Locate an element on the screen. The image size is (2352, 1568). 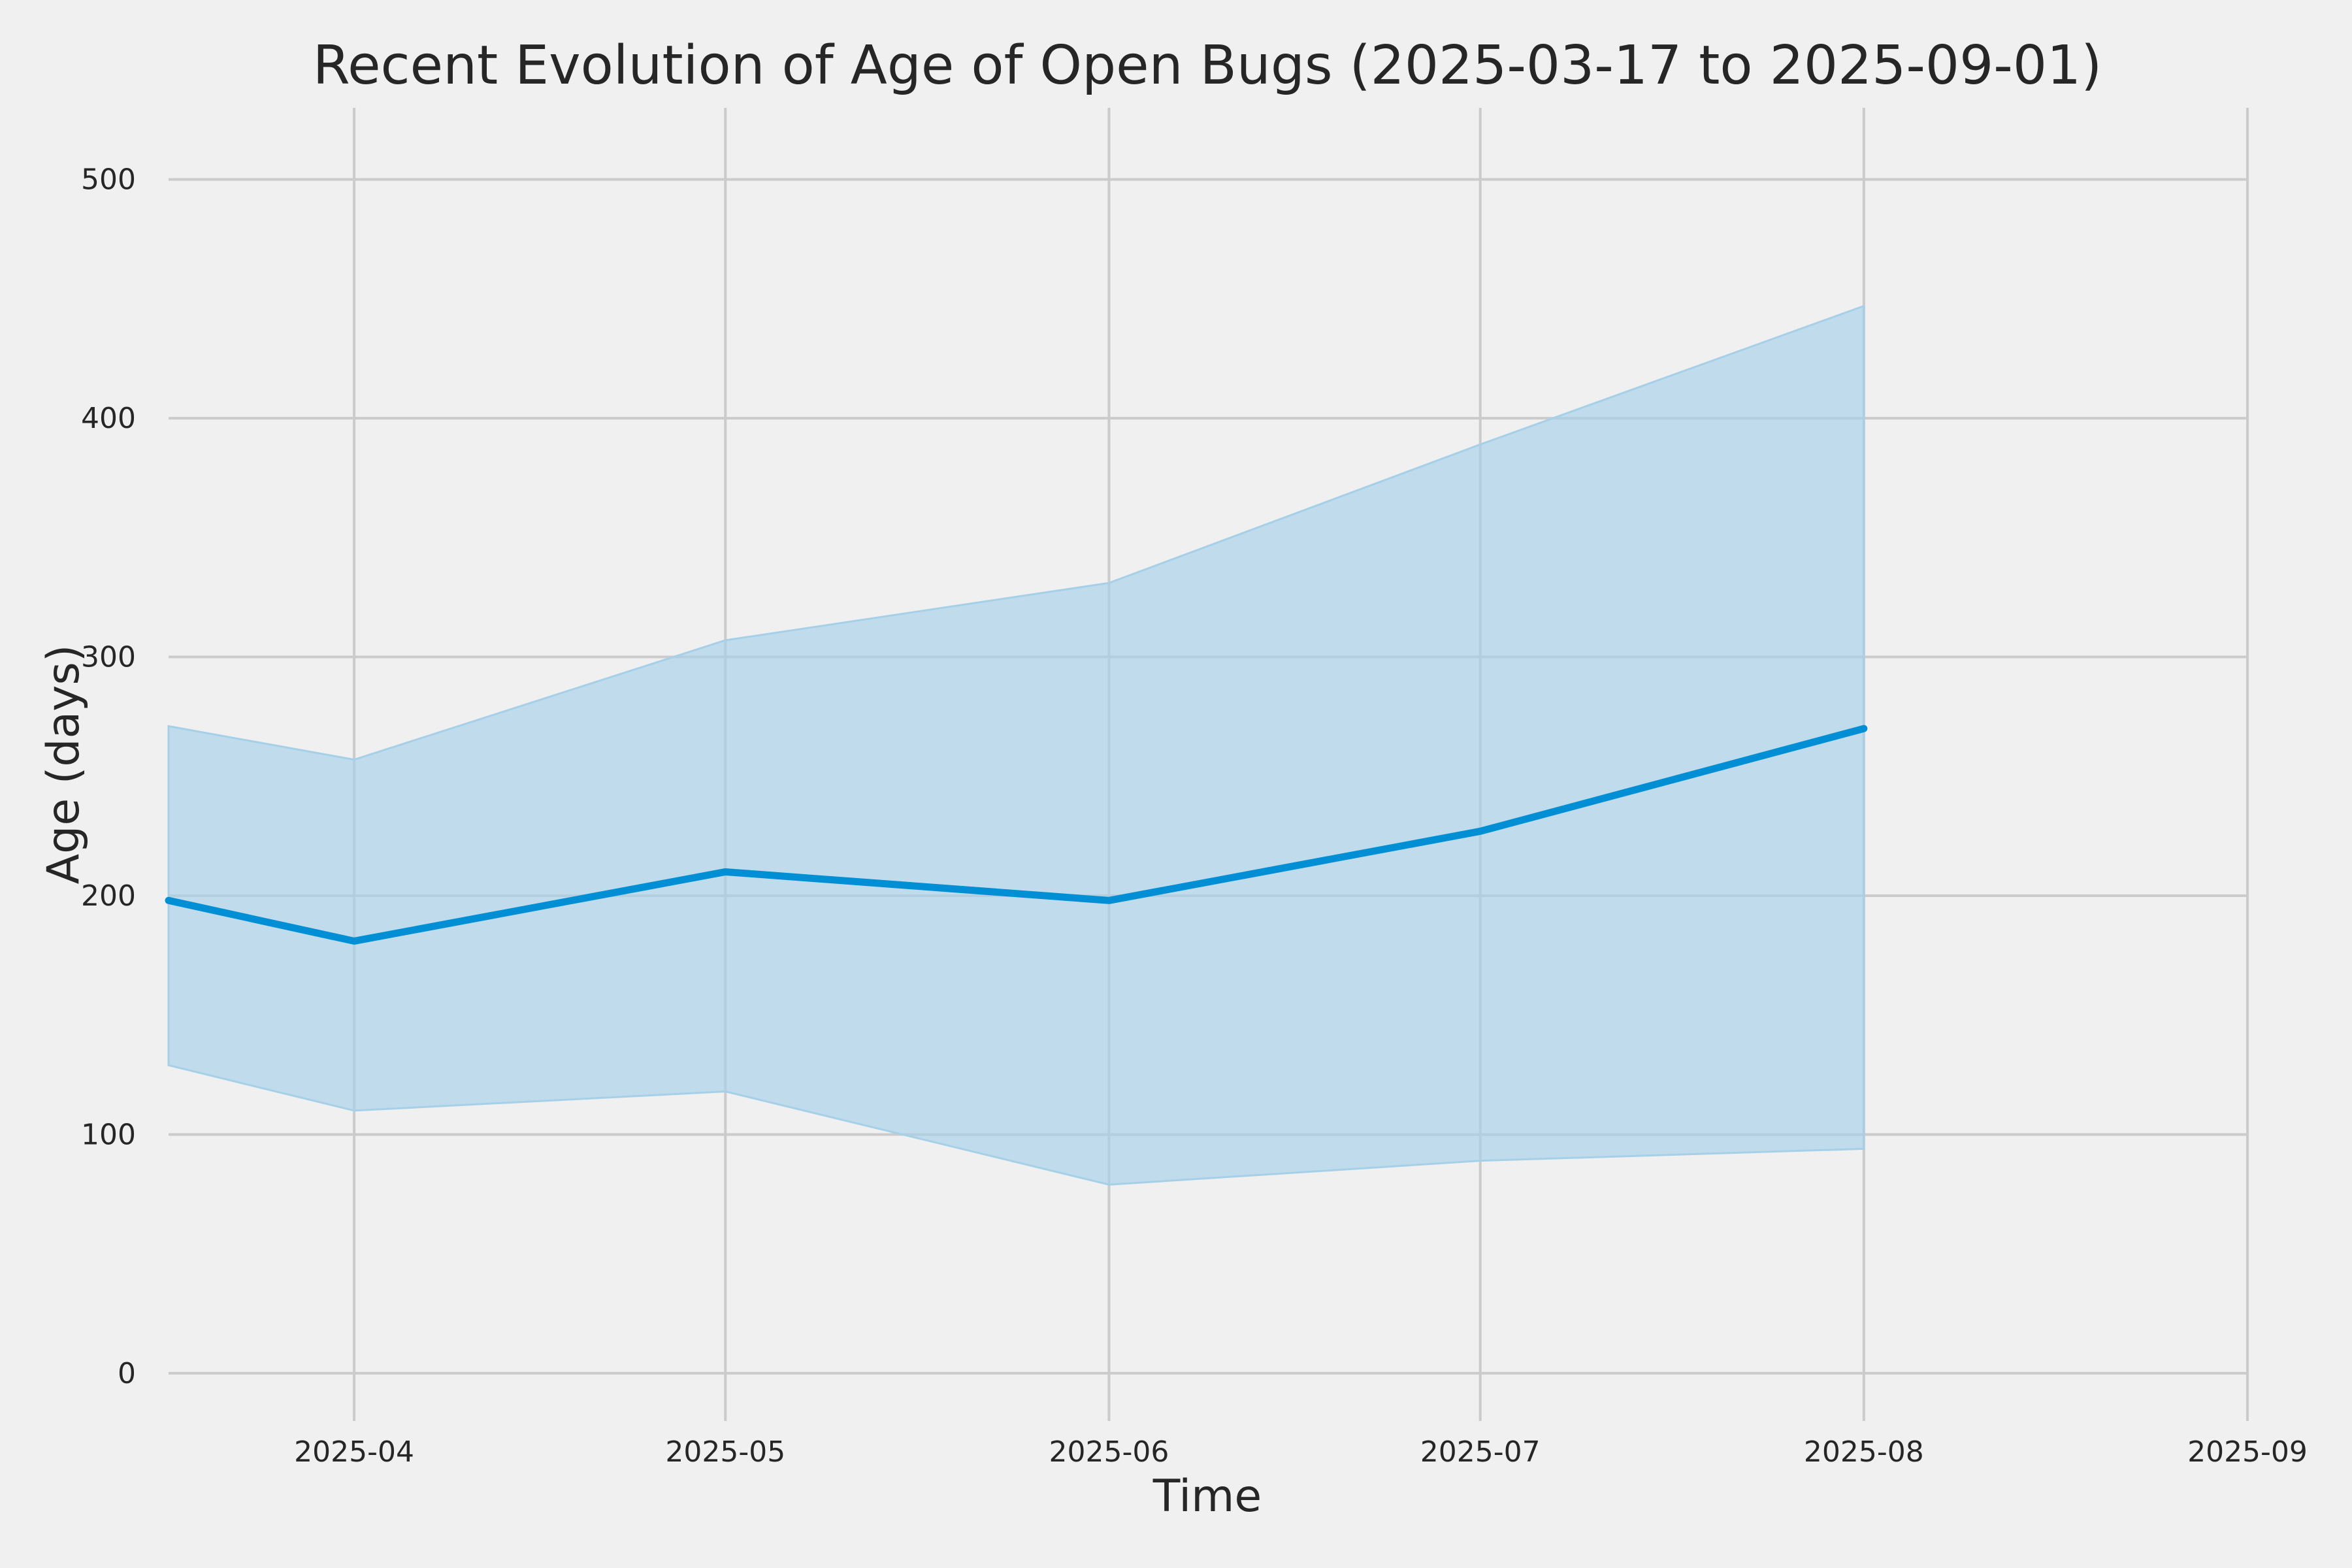
y-tick-label: 300 is located at coordinates (108, 657).